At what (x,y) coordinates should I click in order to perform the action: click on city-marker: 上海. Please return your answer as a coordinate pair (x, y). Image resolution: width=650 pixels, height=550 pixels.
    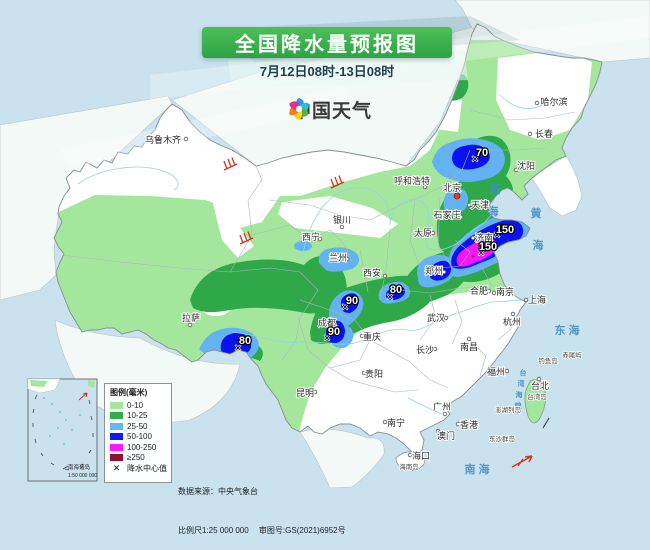
    Looking at the image, I should click on (535, 299).